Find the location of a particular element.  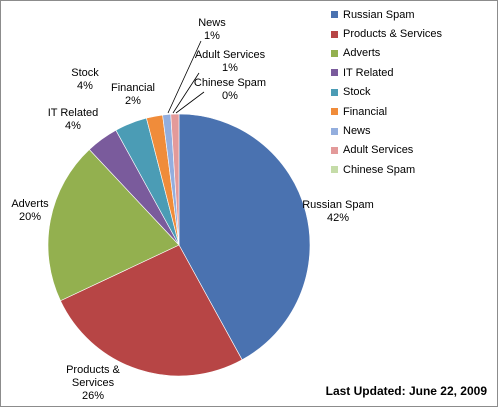

legend-item-russian-spam: Russian Spam is located at coordinates (386, 14).